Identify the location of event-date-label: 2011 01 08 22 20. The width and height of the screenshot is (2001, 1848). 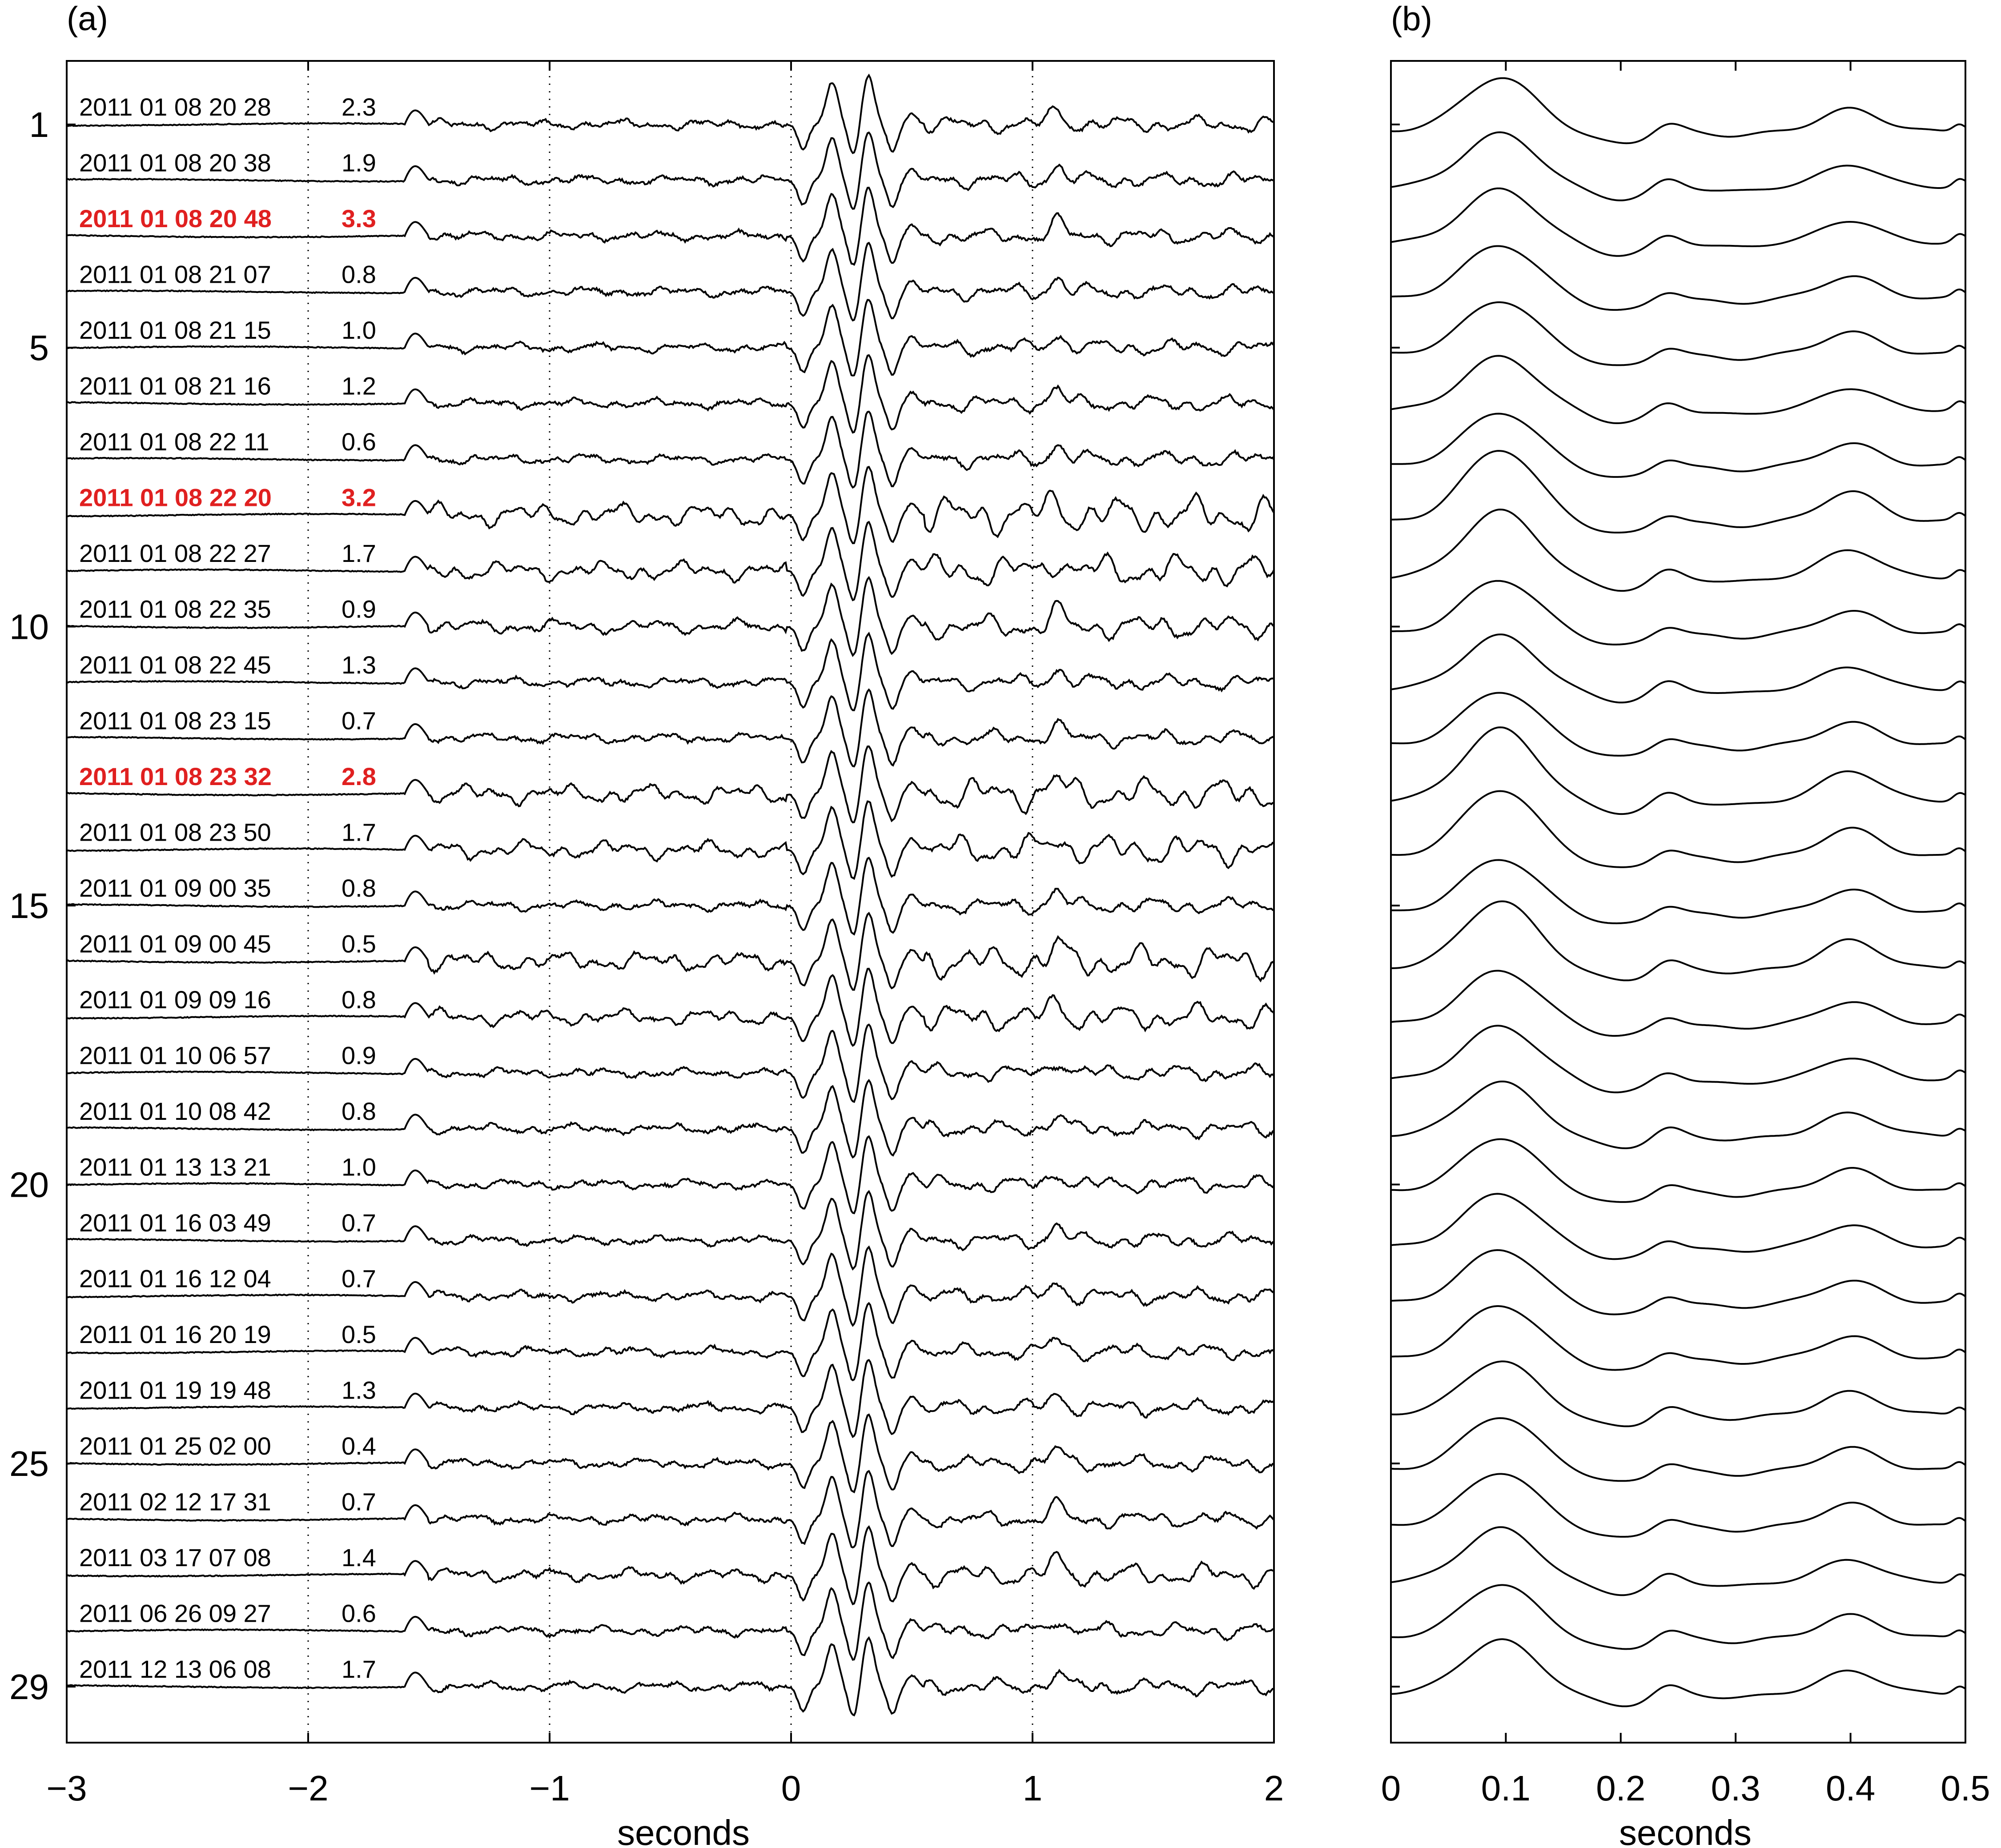
(175, 498).